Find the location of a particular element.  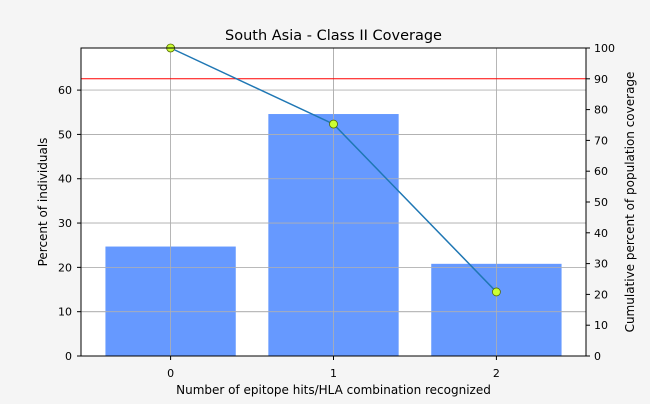

y-tick-label: 40 is located at coordinates (65, 179).